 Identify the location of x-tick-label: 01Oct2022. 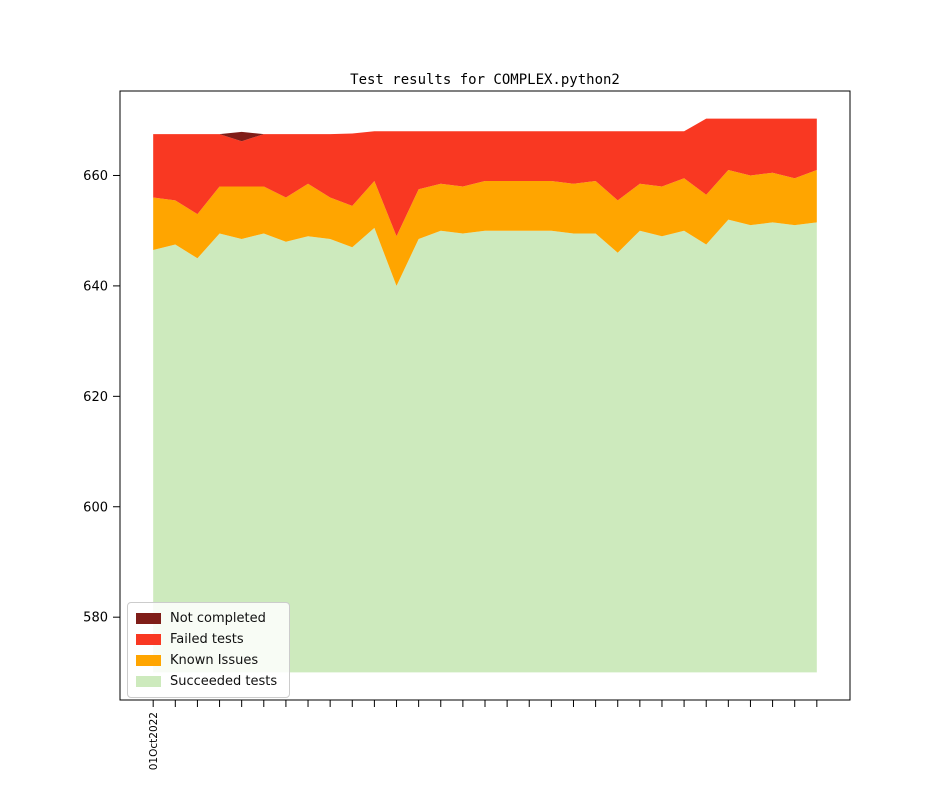
(154, 741).